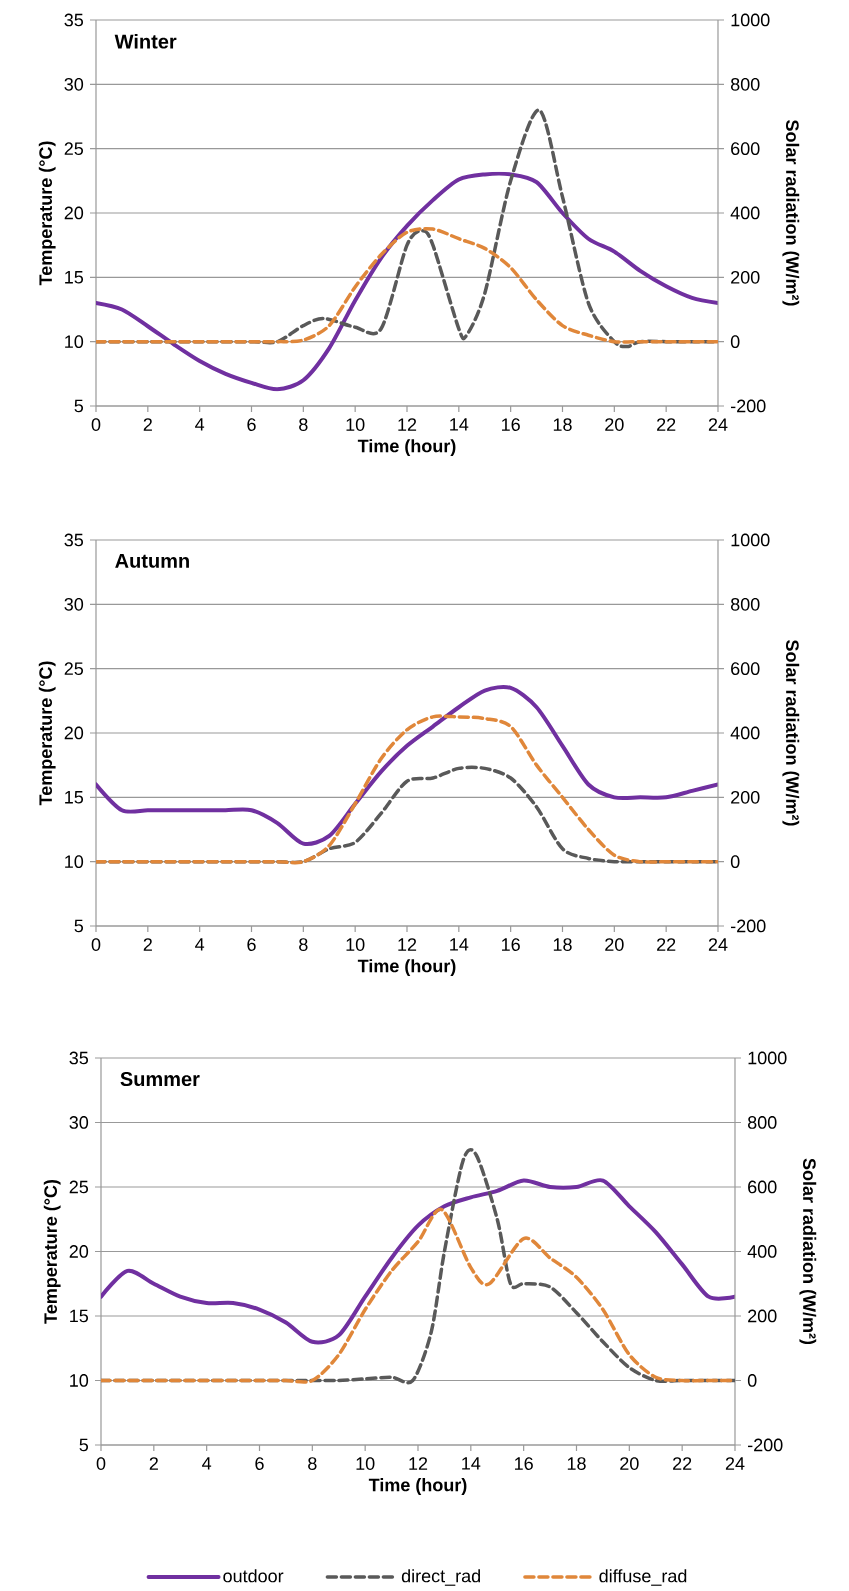 This screenshot has height=1591, width=849. Describe the element at coordinates (160, 1079) in the screenshot. I see `text: Summer` at that location.